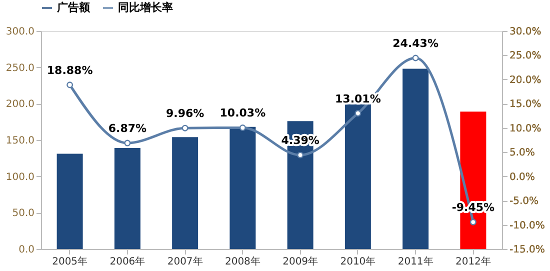  What do you see at coordinates (73, 7) in the screenshot?
I see `legend-label: 广告额` at bounding box center [73, 7].